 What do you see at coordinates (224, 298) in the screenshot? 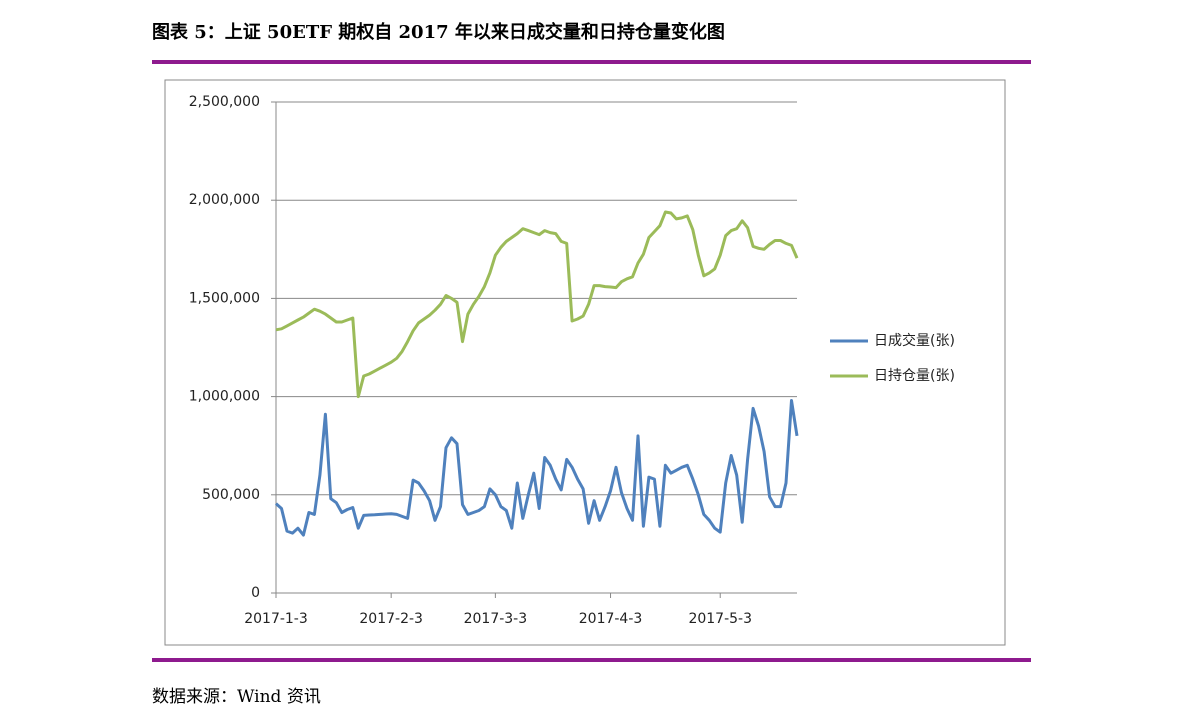
I see `y-tick-label: 1,500,000` at bounding box center [224, 298].